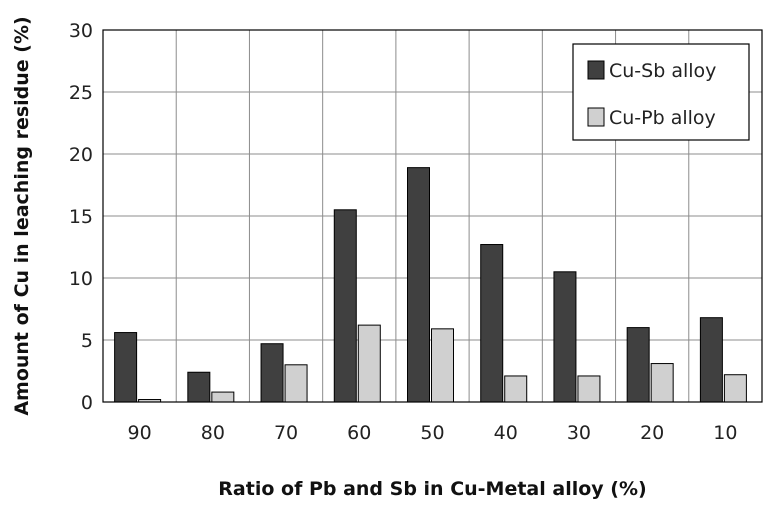 The height and width of the screenshot is (509, 780). Describe the element at coordinates (662, 118) in the screenshot. I see `legend-label-cu-pb: Cu-Pb alloy` at that location.